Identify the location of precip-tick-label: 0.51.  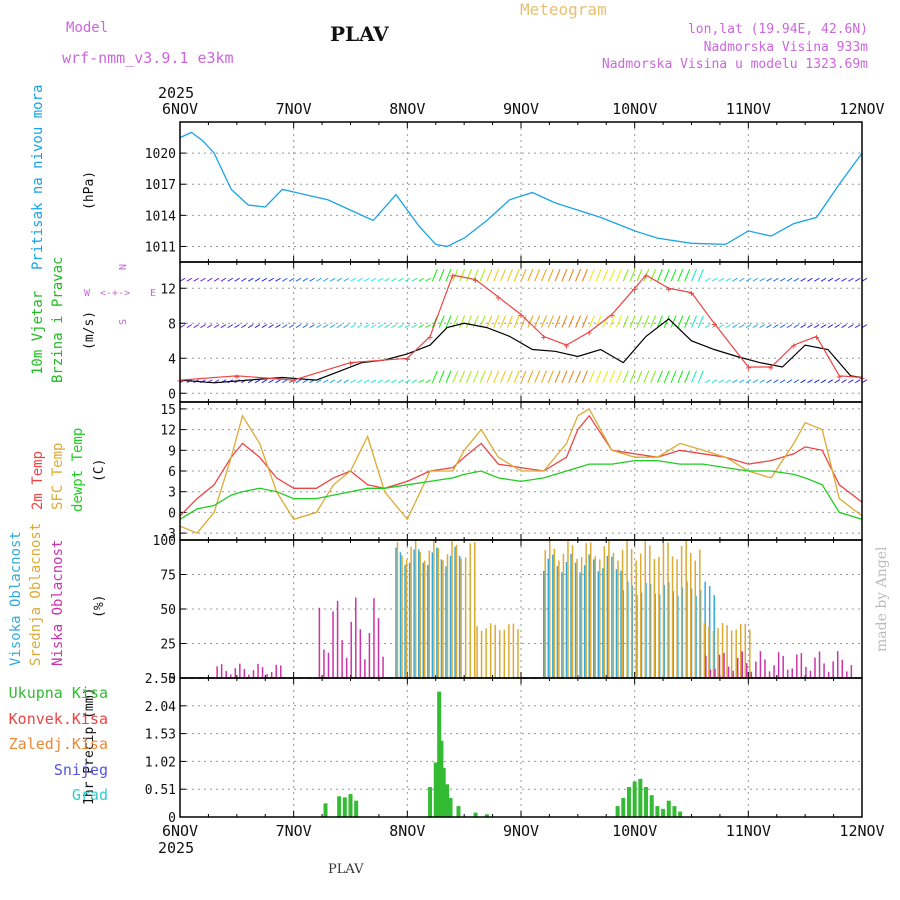
(160, 790).